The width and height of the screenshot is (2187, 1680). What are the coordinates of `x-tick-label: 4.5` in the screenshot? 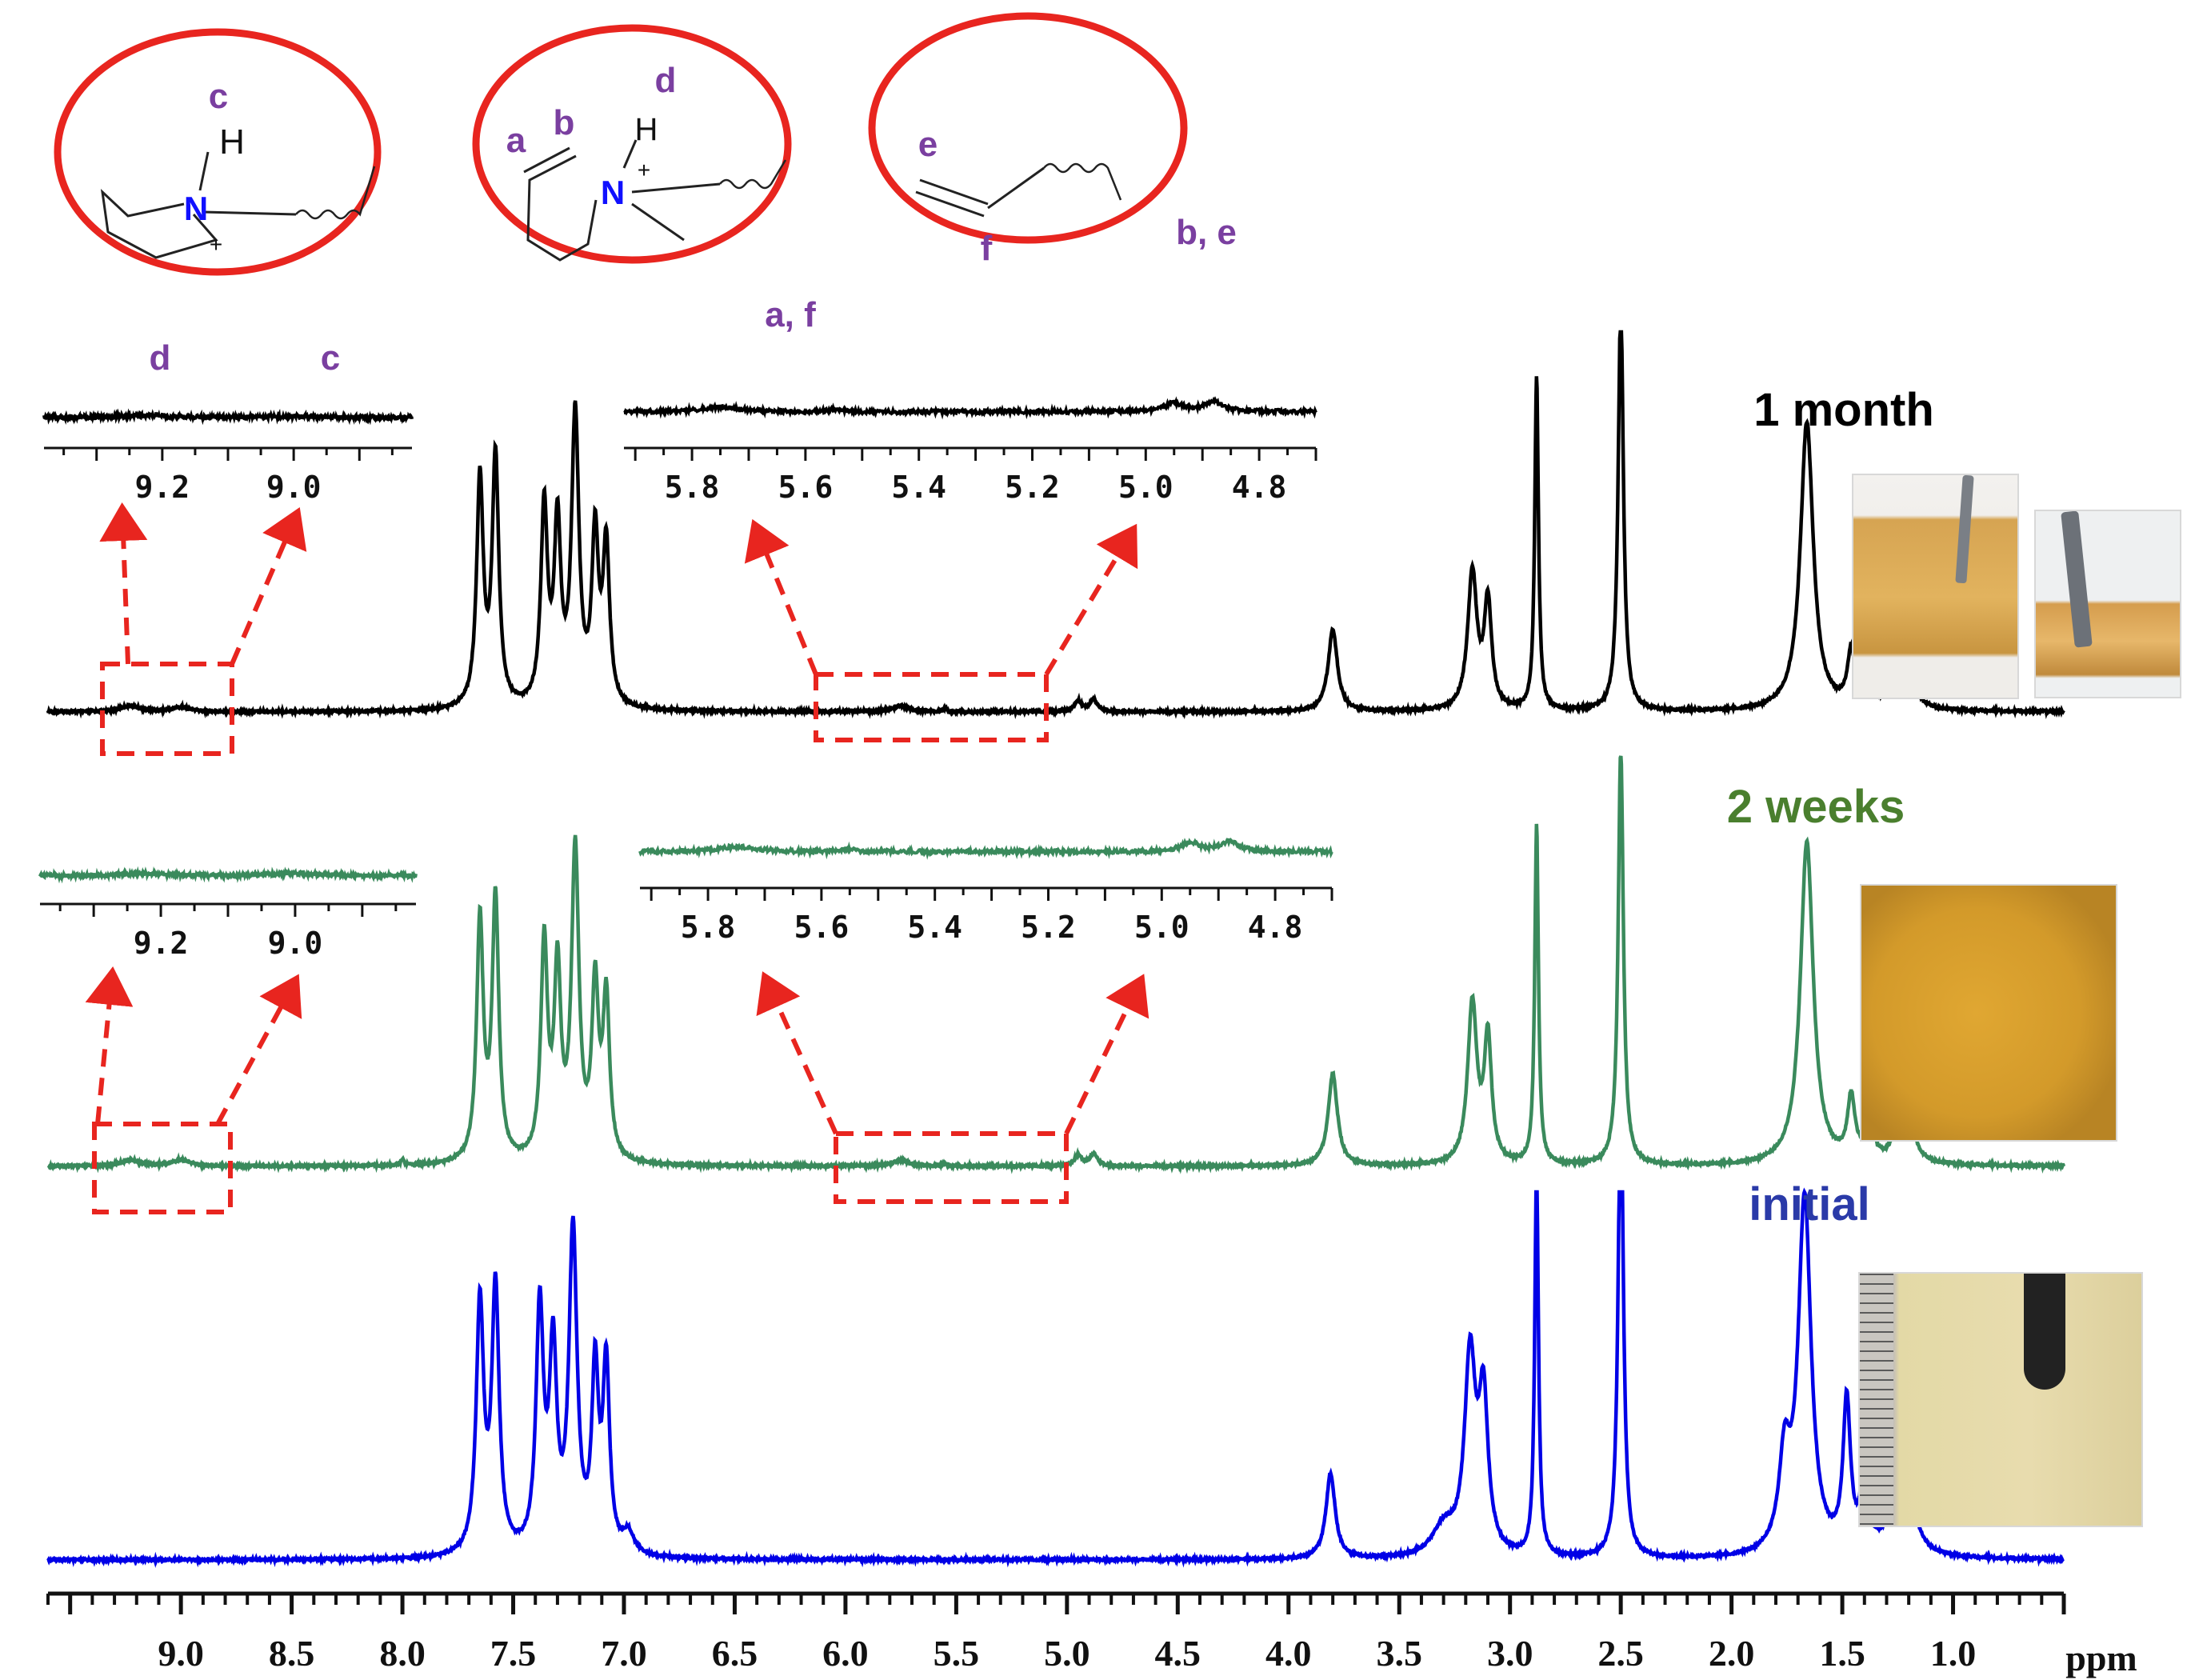 It's located at (1178, 1653).